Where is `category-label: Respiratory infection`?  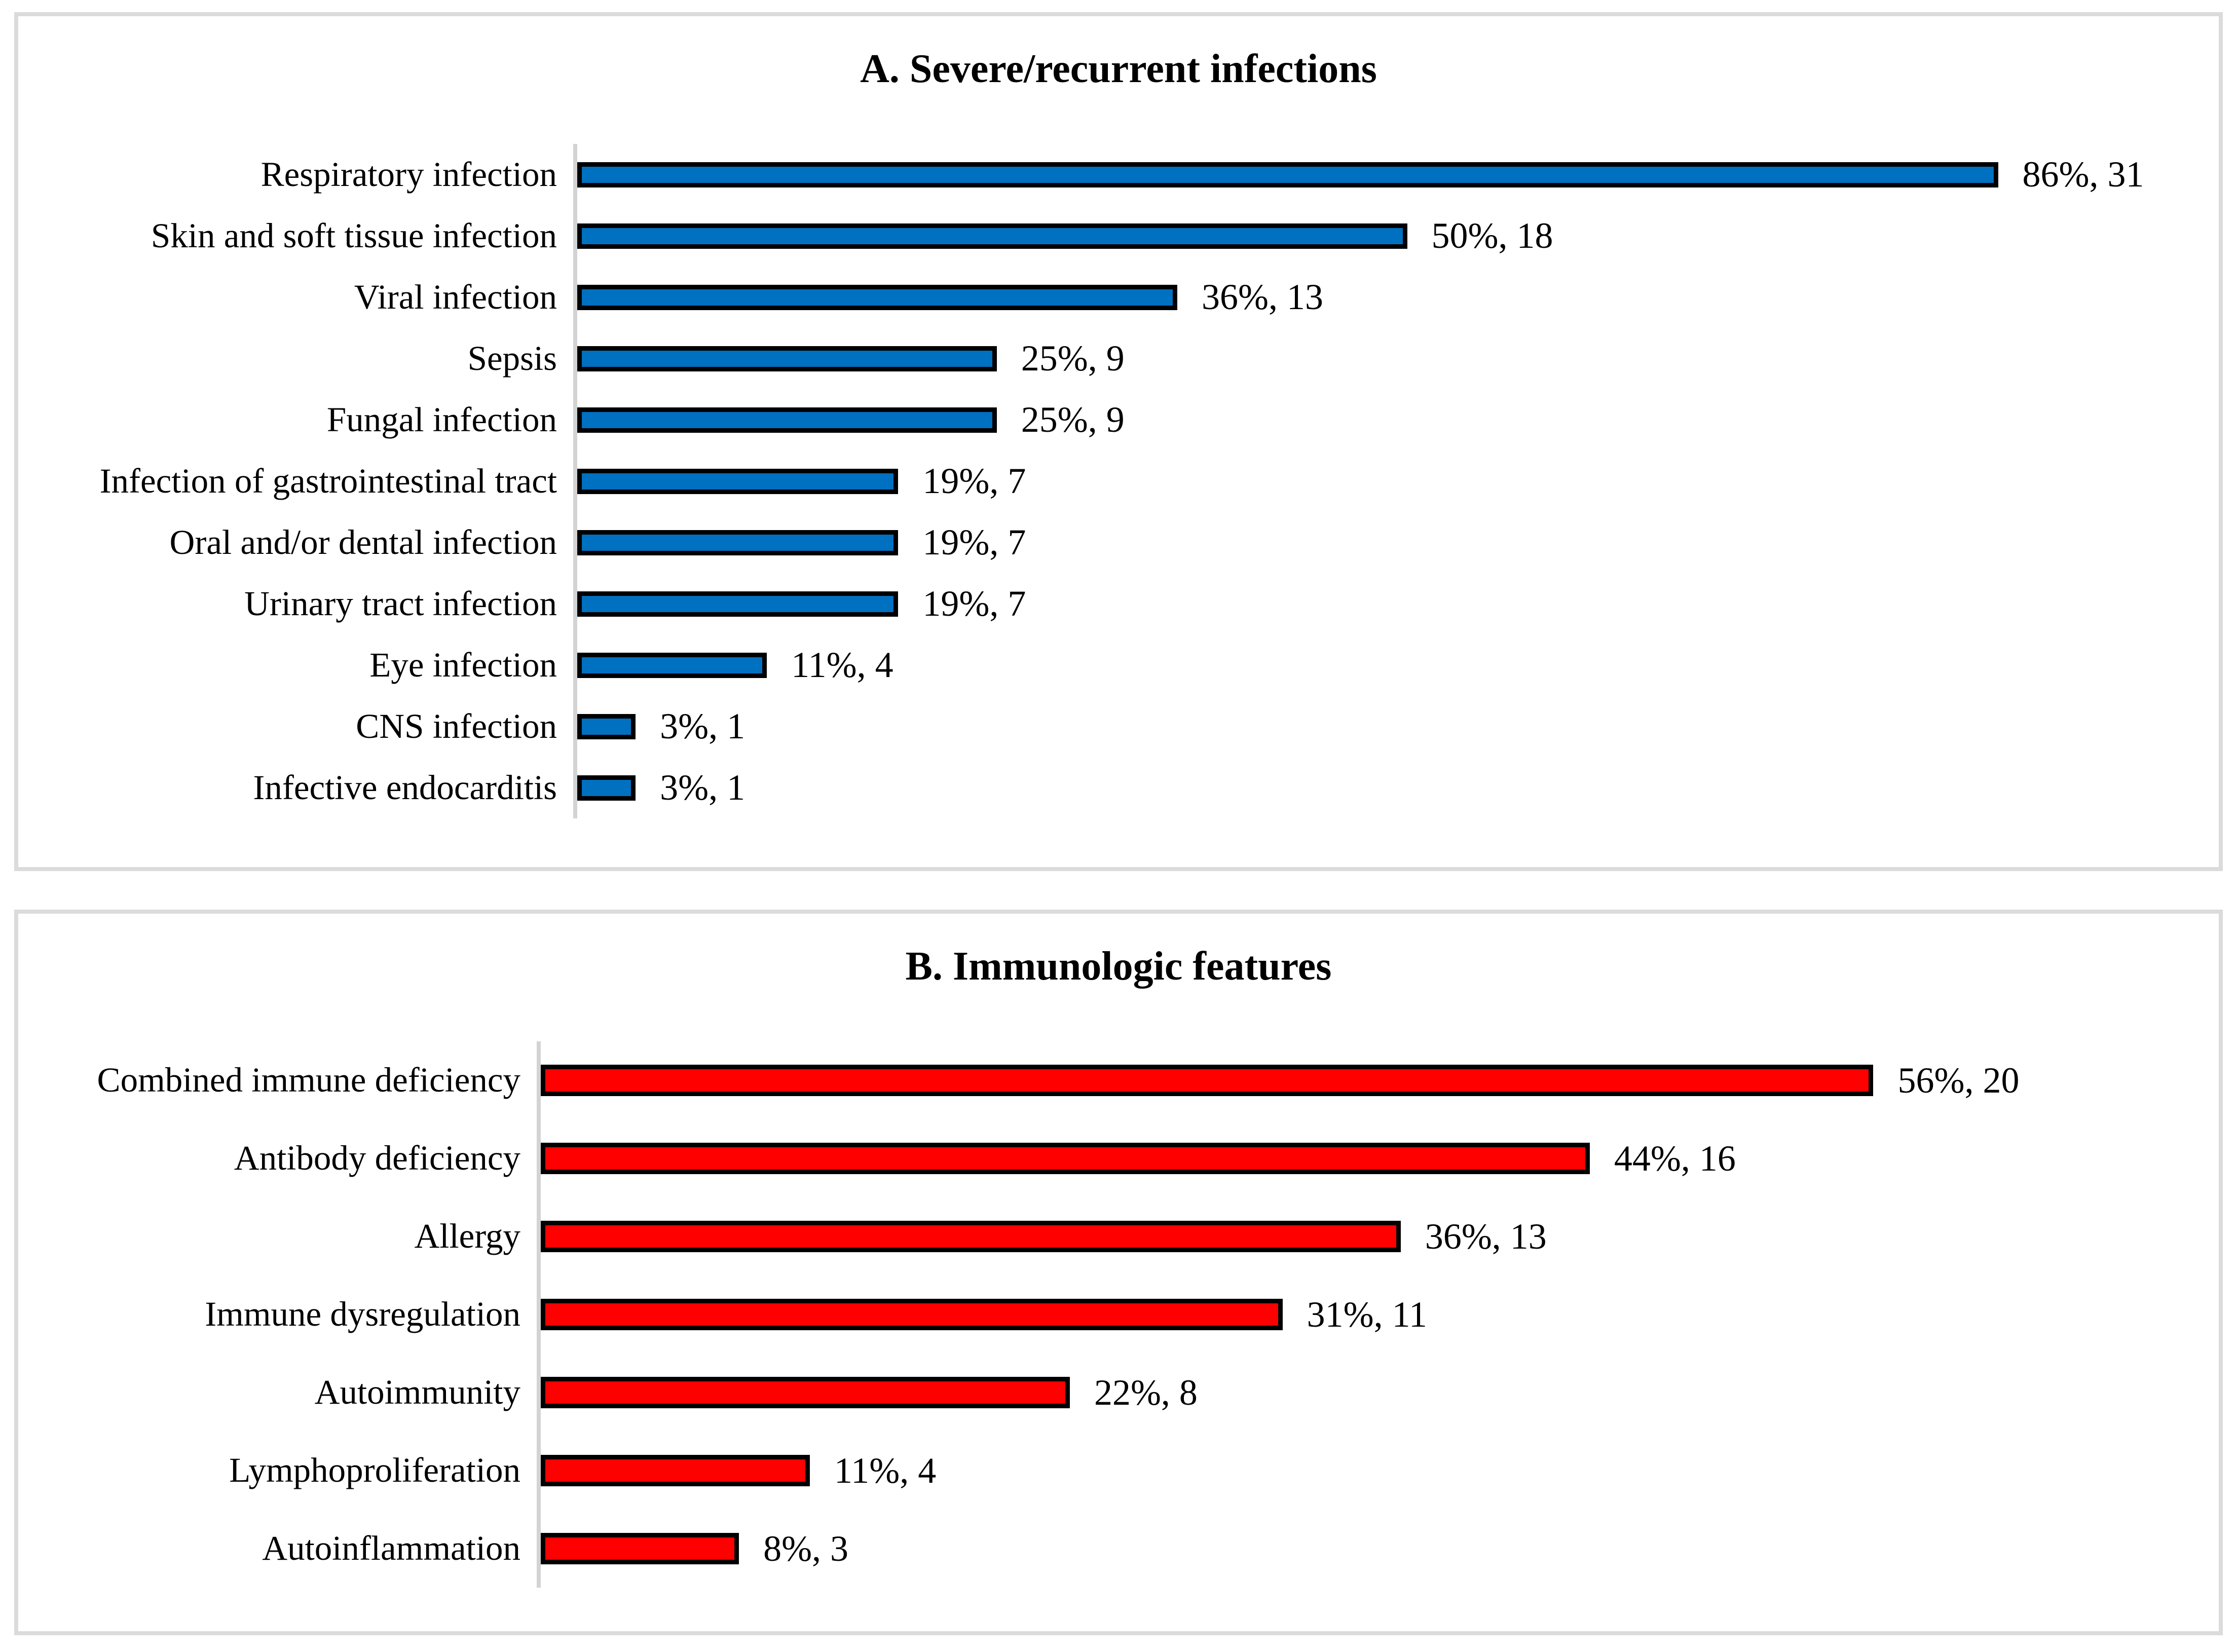 category-label: Respiratory infection is located at coordinates (408, 174).